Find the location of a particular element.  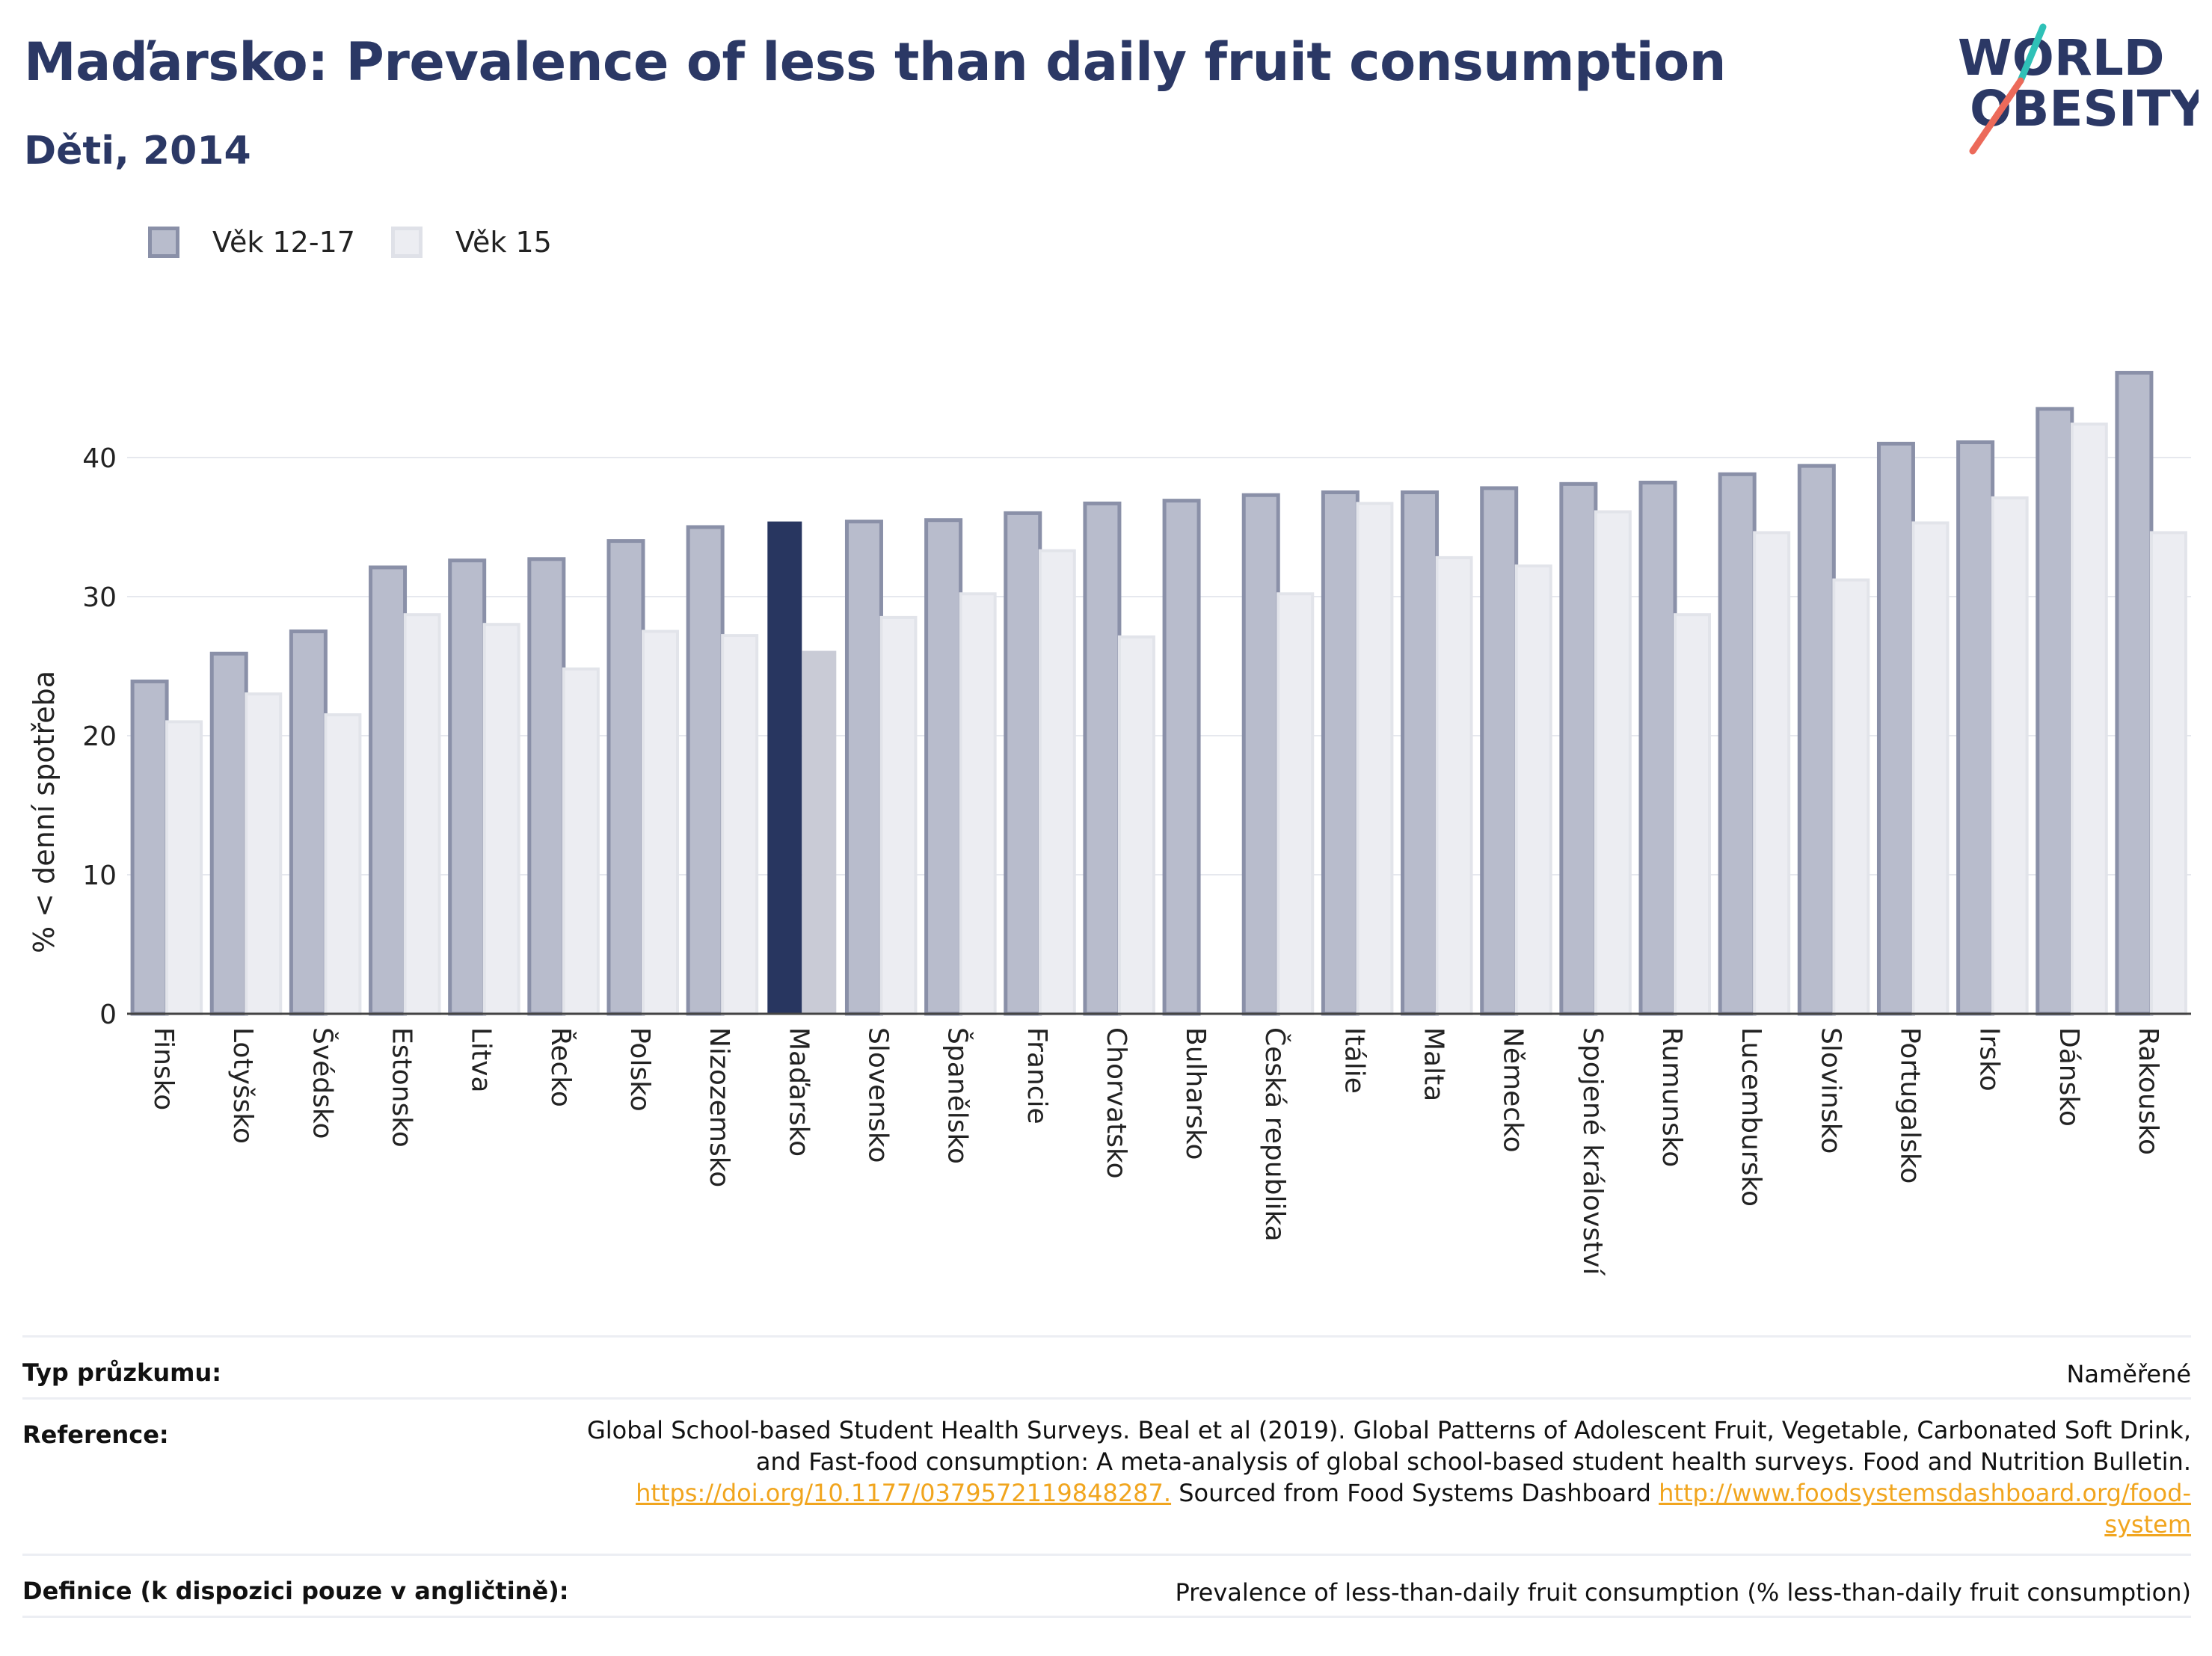

legend-label-age-12-17: Věk 12-17 is located at coordinates (283, 242).